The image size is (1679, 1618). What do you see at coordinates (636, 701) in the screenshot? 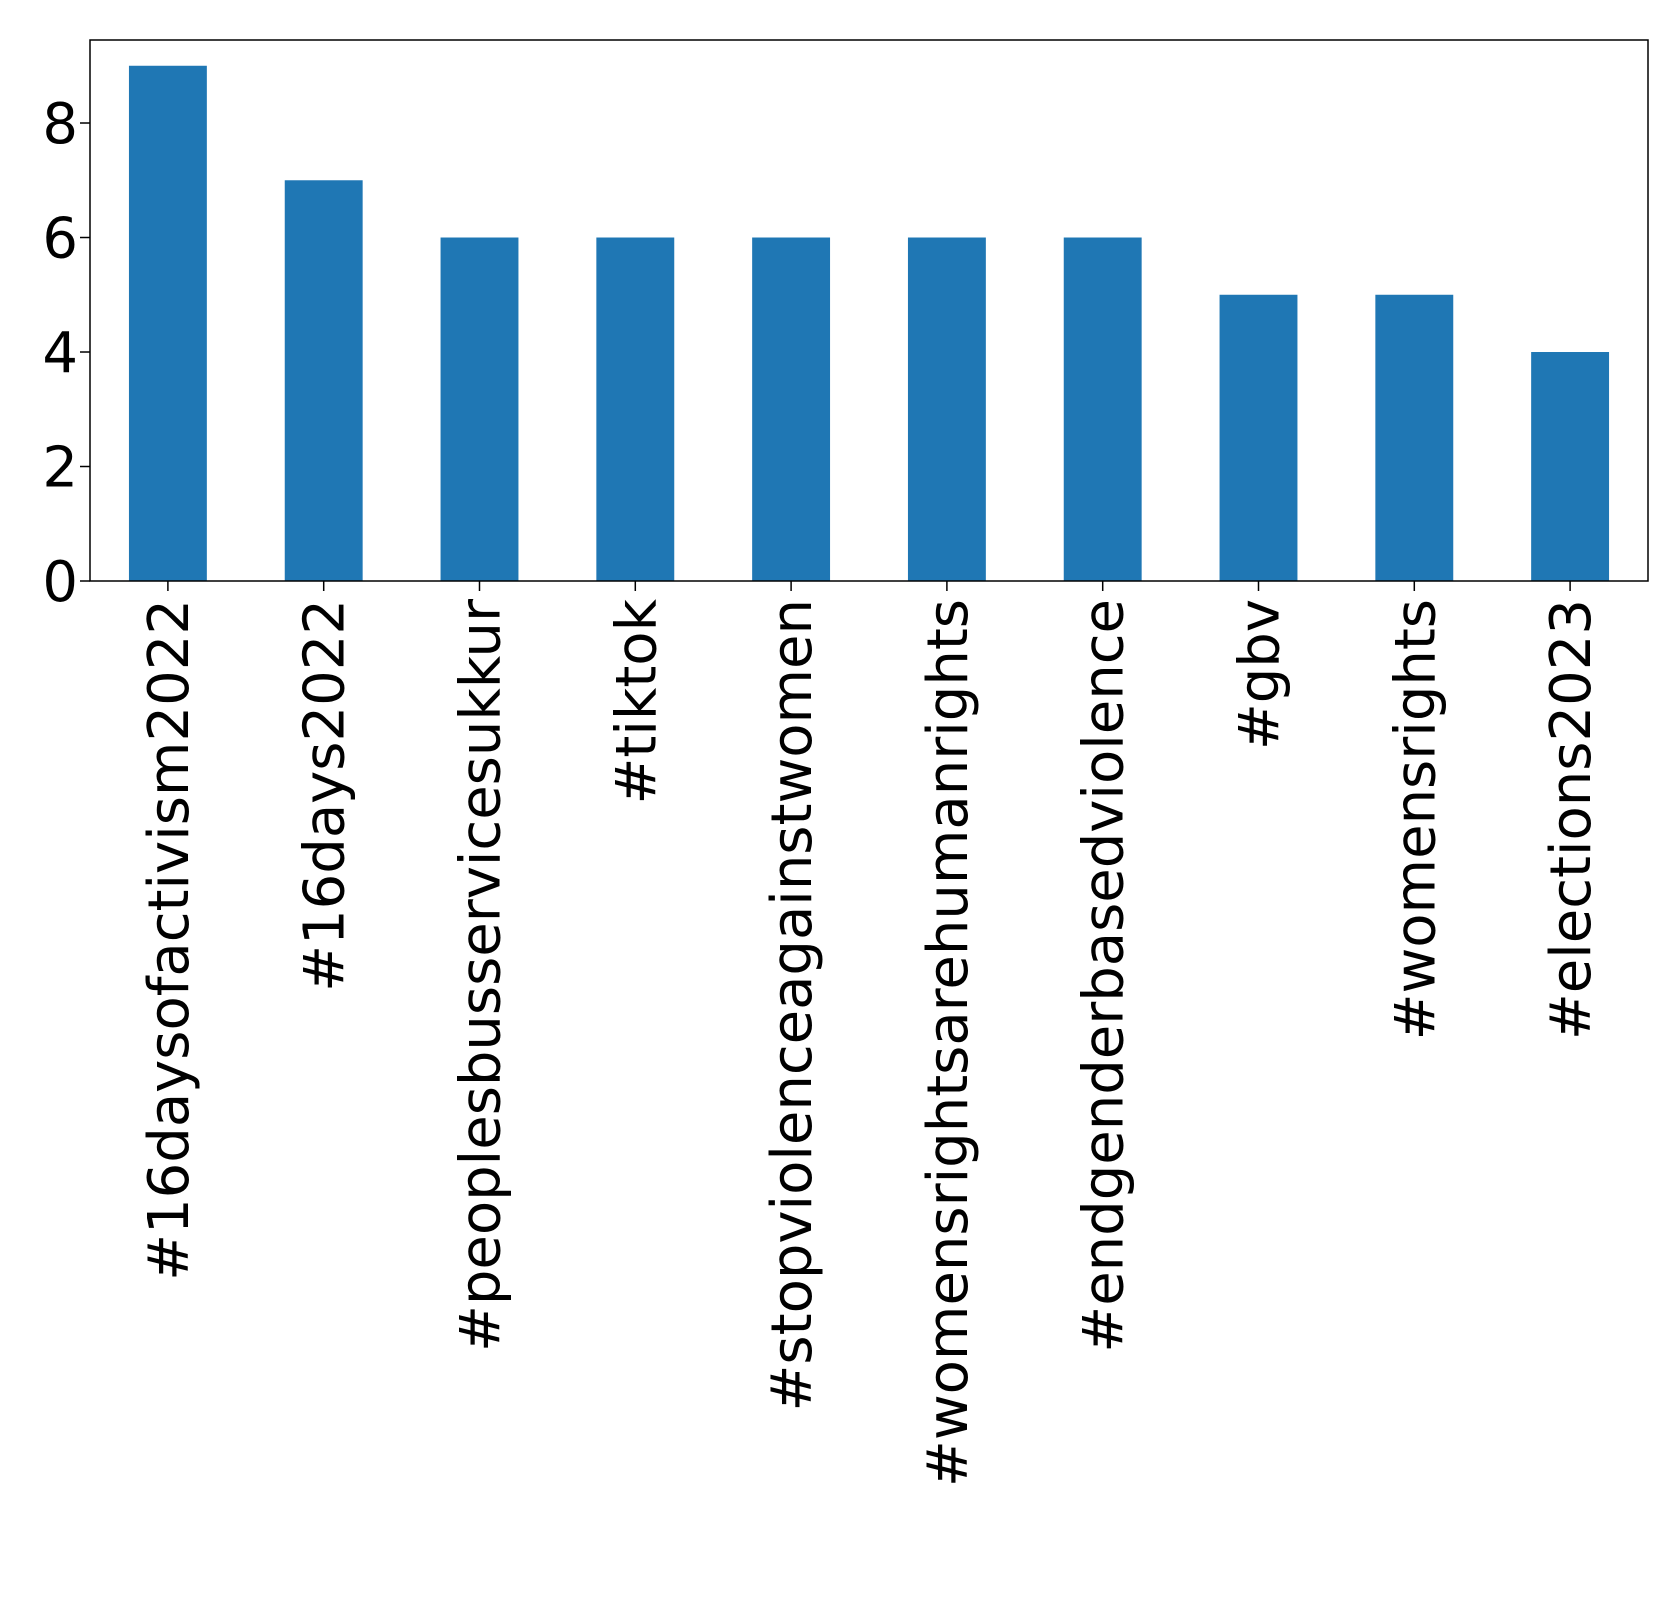
I see `x-tick-label: #tiktok` at bounding box center [636, 701].